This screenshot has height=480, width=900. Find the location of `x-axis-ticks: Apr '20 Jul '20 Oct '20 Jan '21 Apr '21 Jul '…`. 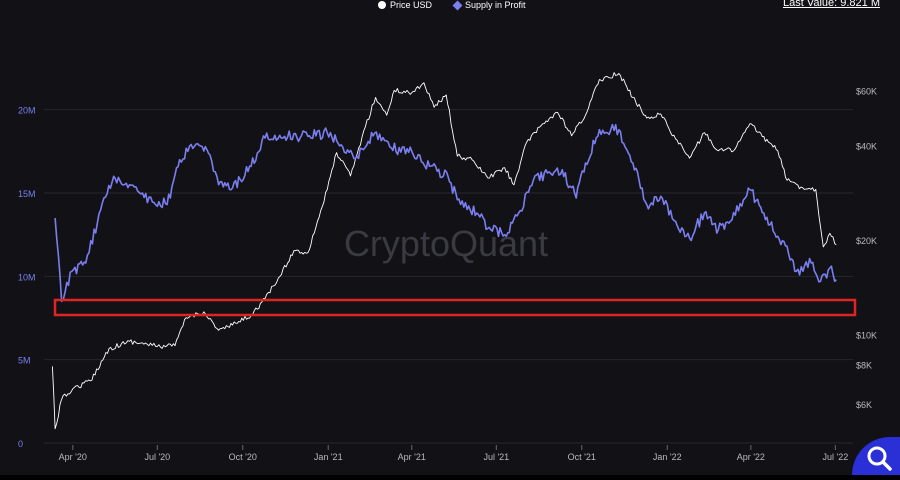

x-axis-ticks: Apr '20 Jul '20 Oct '20 Jan '21 Apr '21 Jul '… is located at coordinates (453, 453).